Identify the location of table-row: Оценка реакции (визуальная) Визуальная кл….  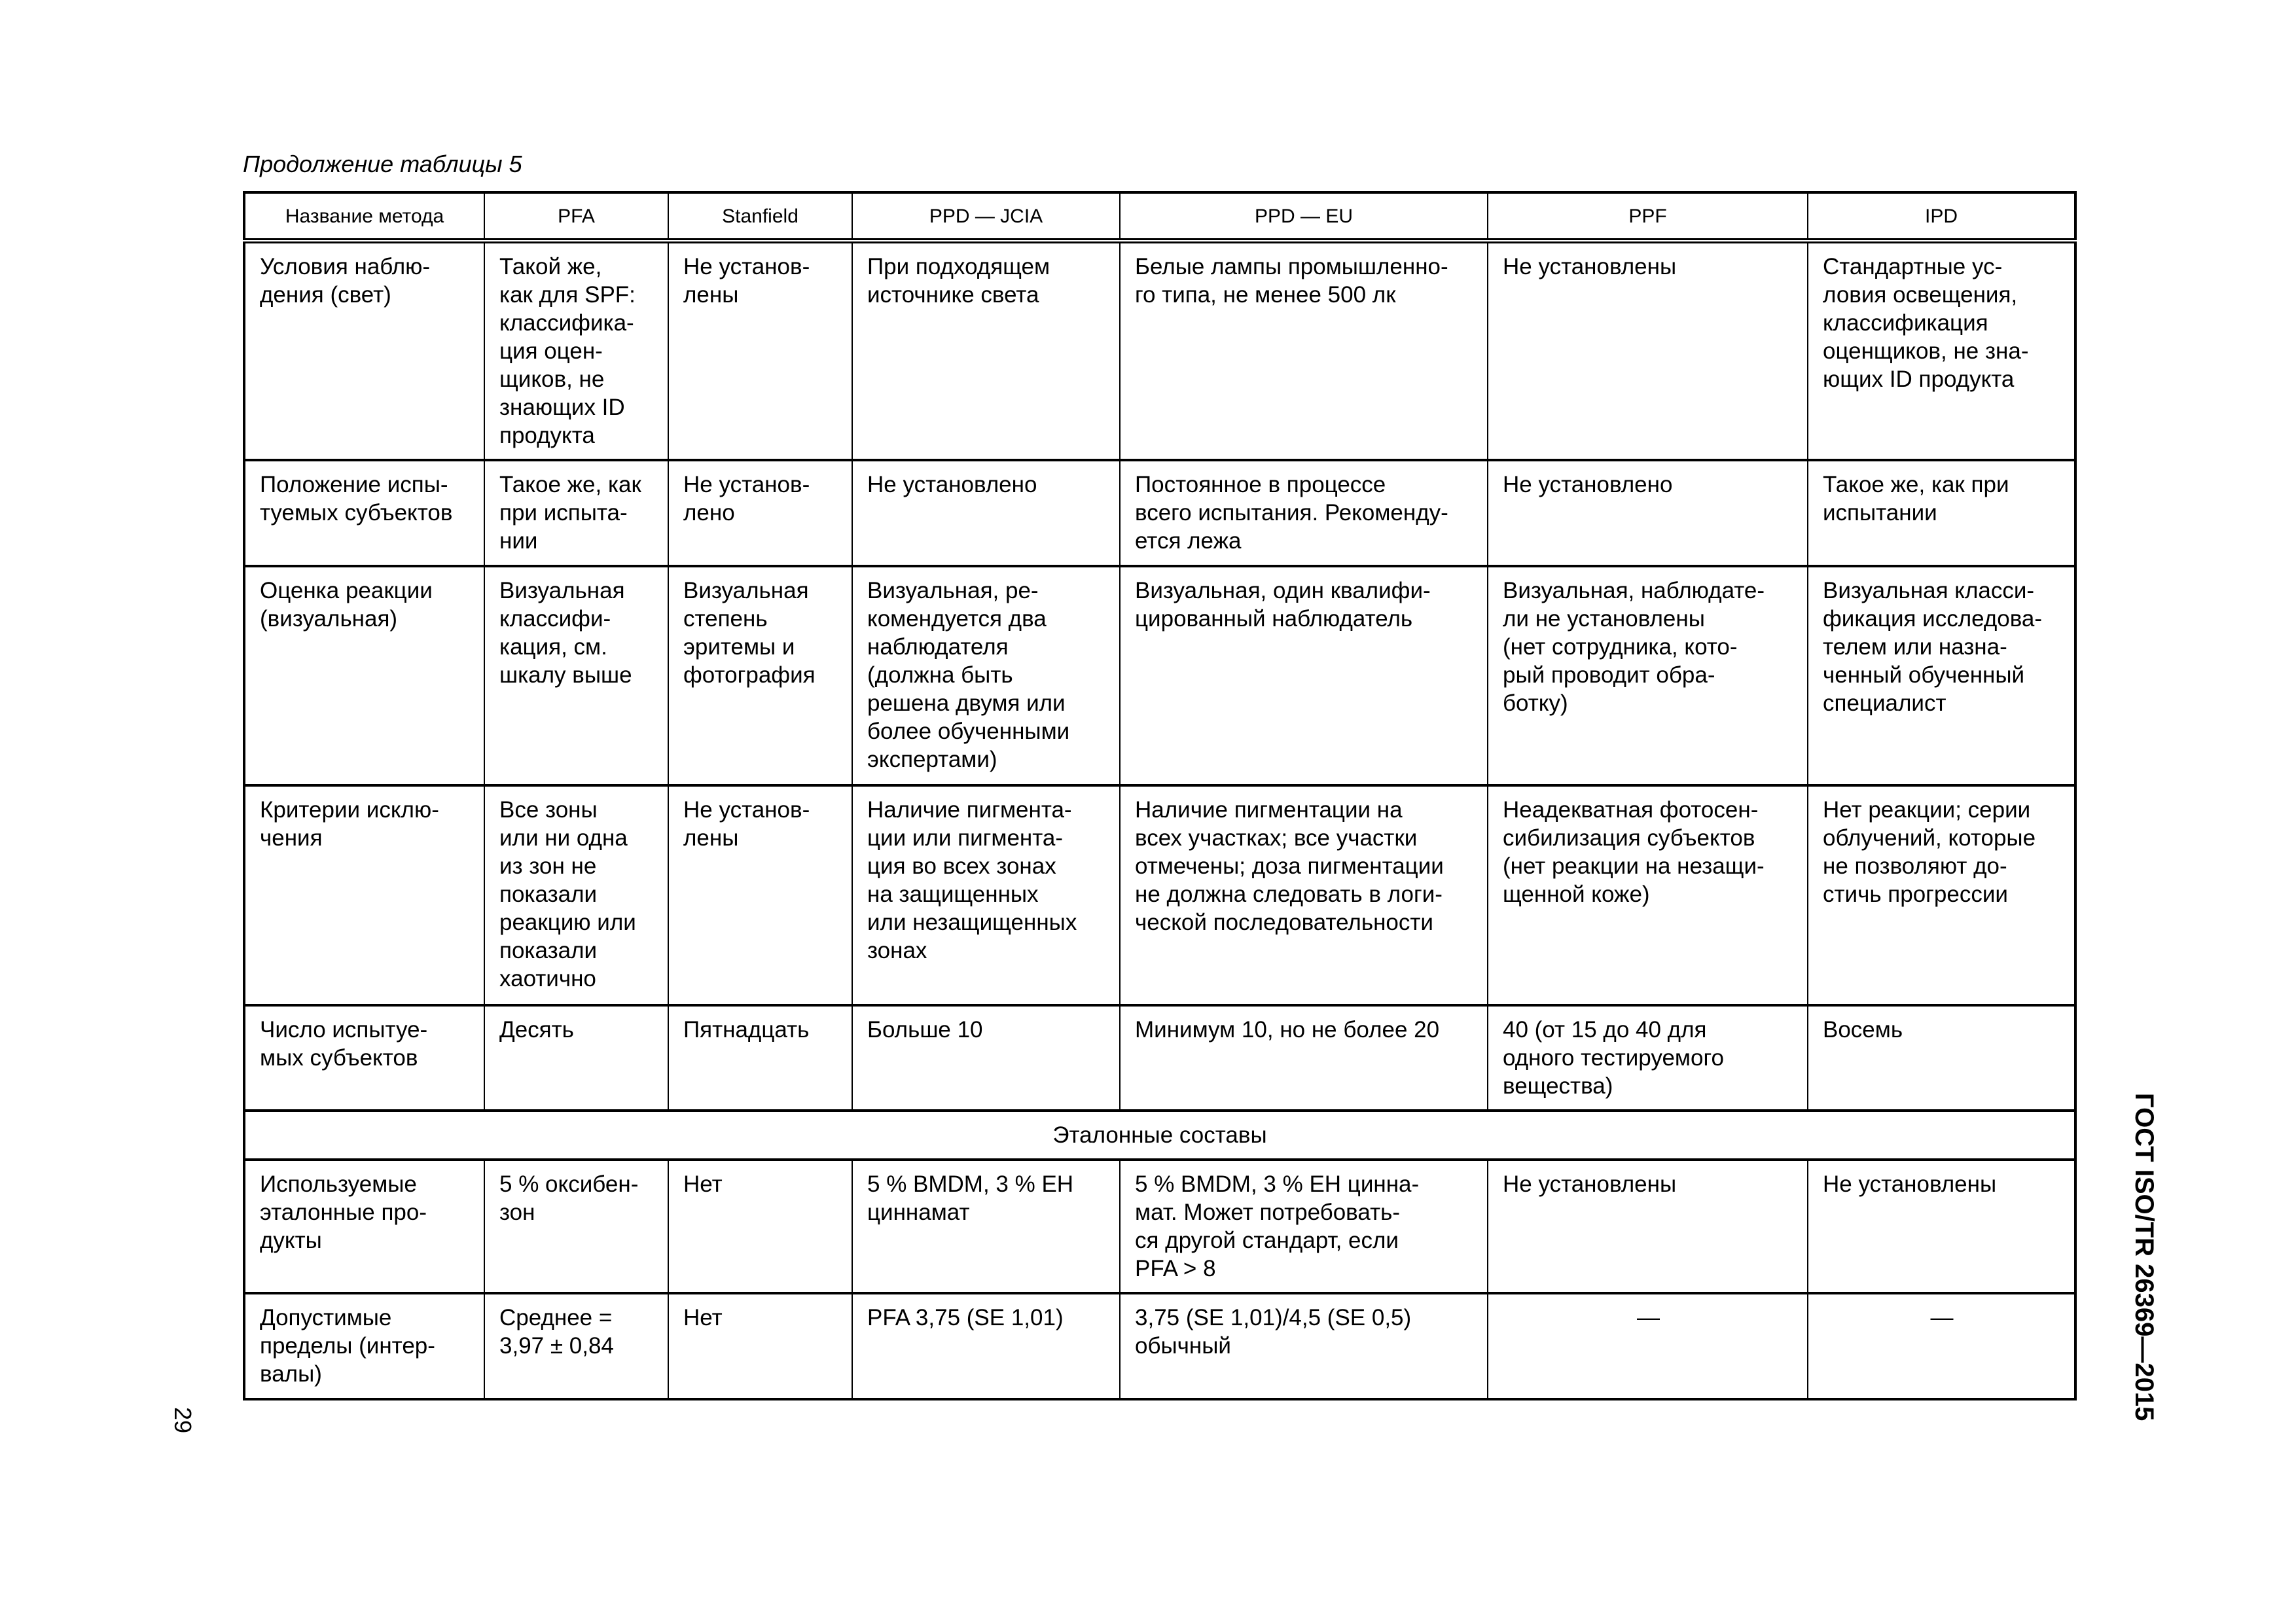
(1159, 676).